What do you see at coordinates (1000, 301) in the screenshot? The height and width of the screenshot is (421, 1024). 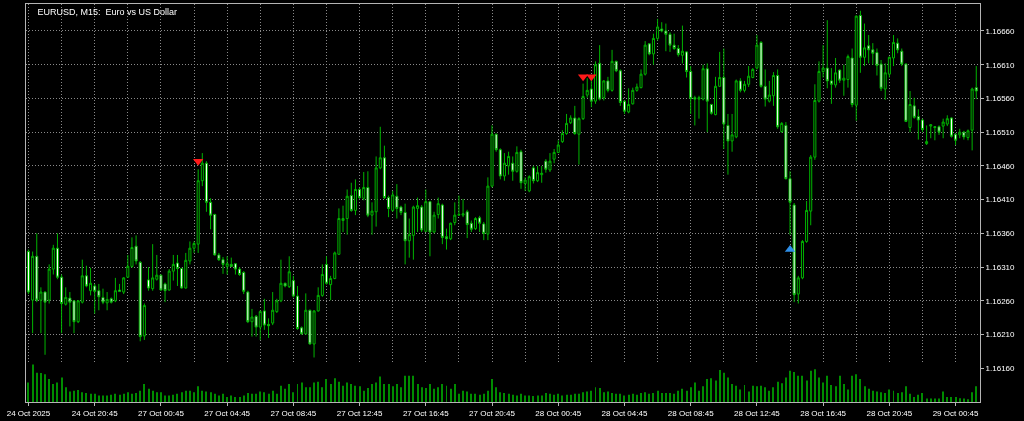 I see `y-tick-label: 1.16260` at bounding box center [1000, 301].